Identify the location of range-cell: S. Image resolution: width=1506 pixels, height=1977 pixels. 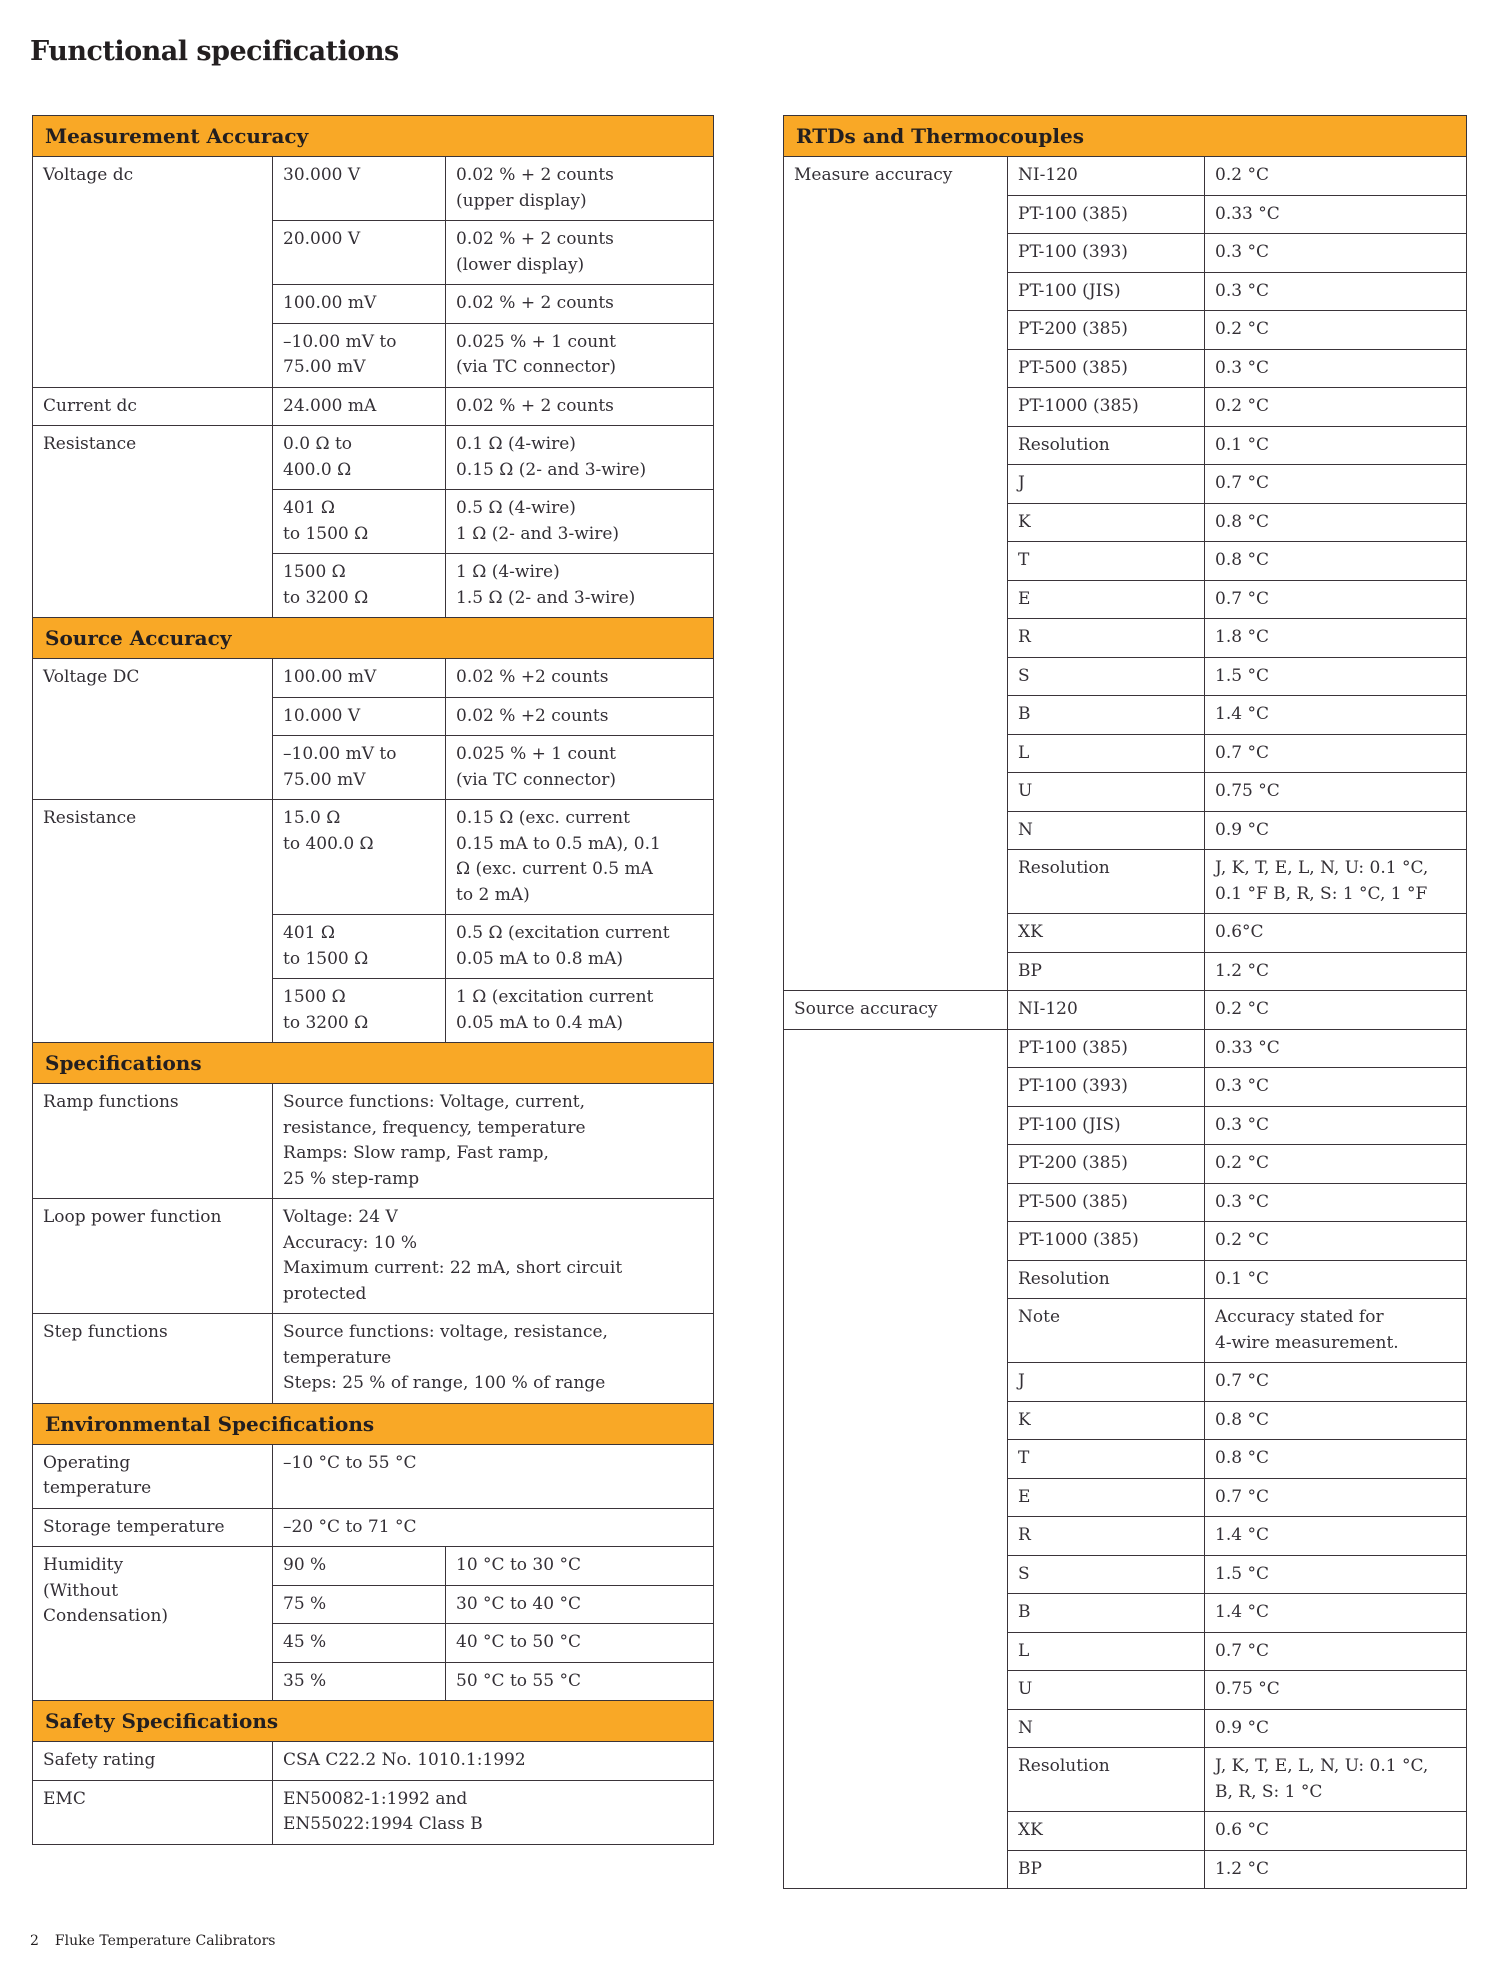
(1106, 676).